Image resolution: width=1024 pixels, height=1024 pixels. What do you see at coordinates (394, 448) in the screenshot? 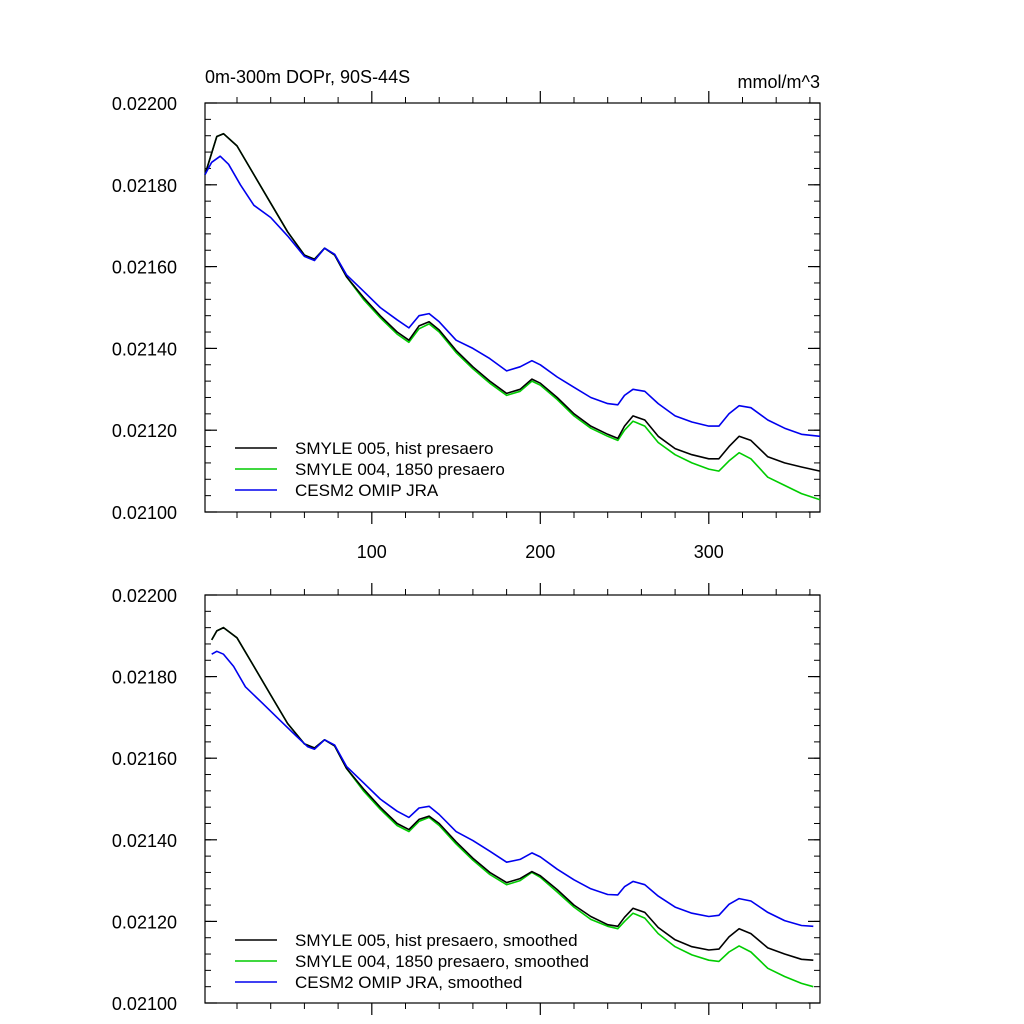
I see `legend-label: SMYLE 005, hist presaero` at bounding box center [394, 448].